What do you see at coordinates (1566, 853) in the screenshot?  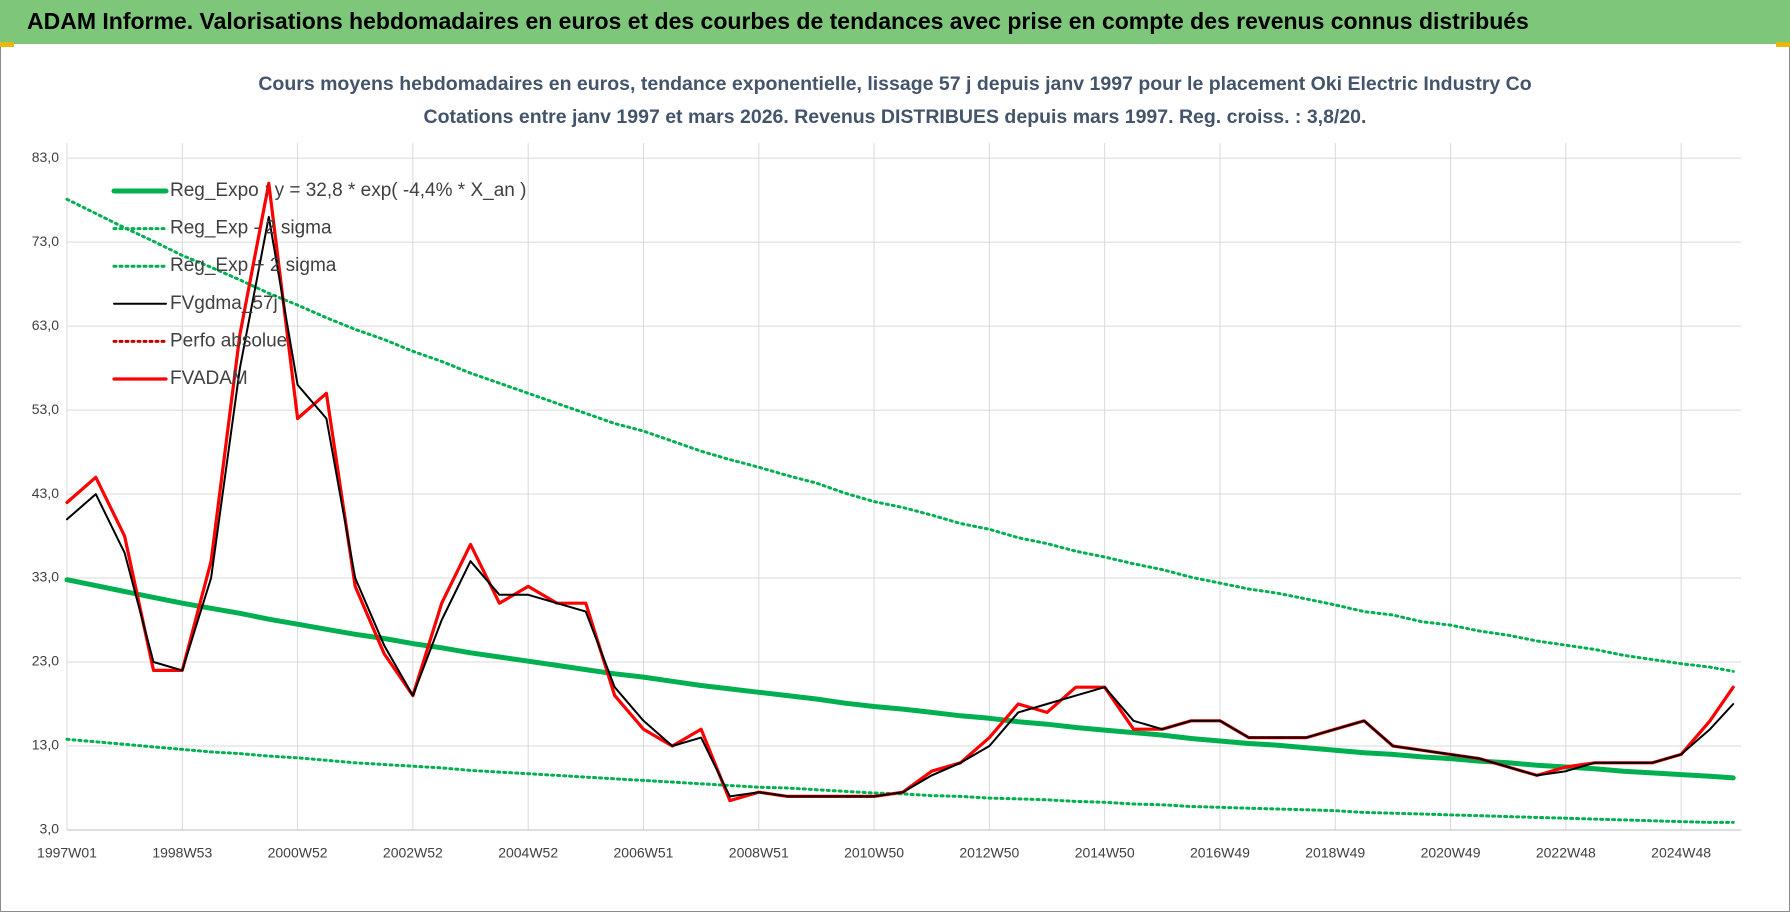 I see `x-tick-label: 2022W48` at bounding box center [1566, 853].